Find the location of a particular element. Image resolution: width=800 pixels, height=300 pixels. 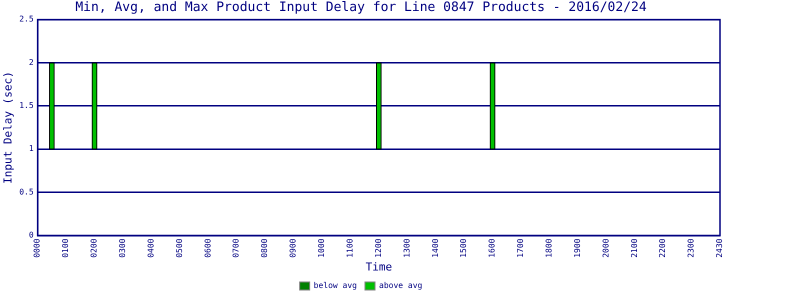

x-tick-label: 2200 is located at coordinates (663, 248).